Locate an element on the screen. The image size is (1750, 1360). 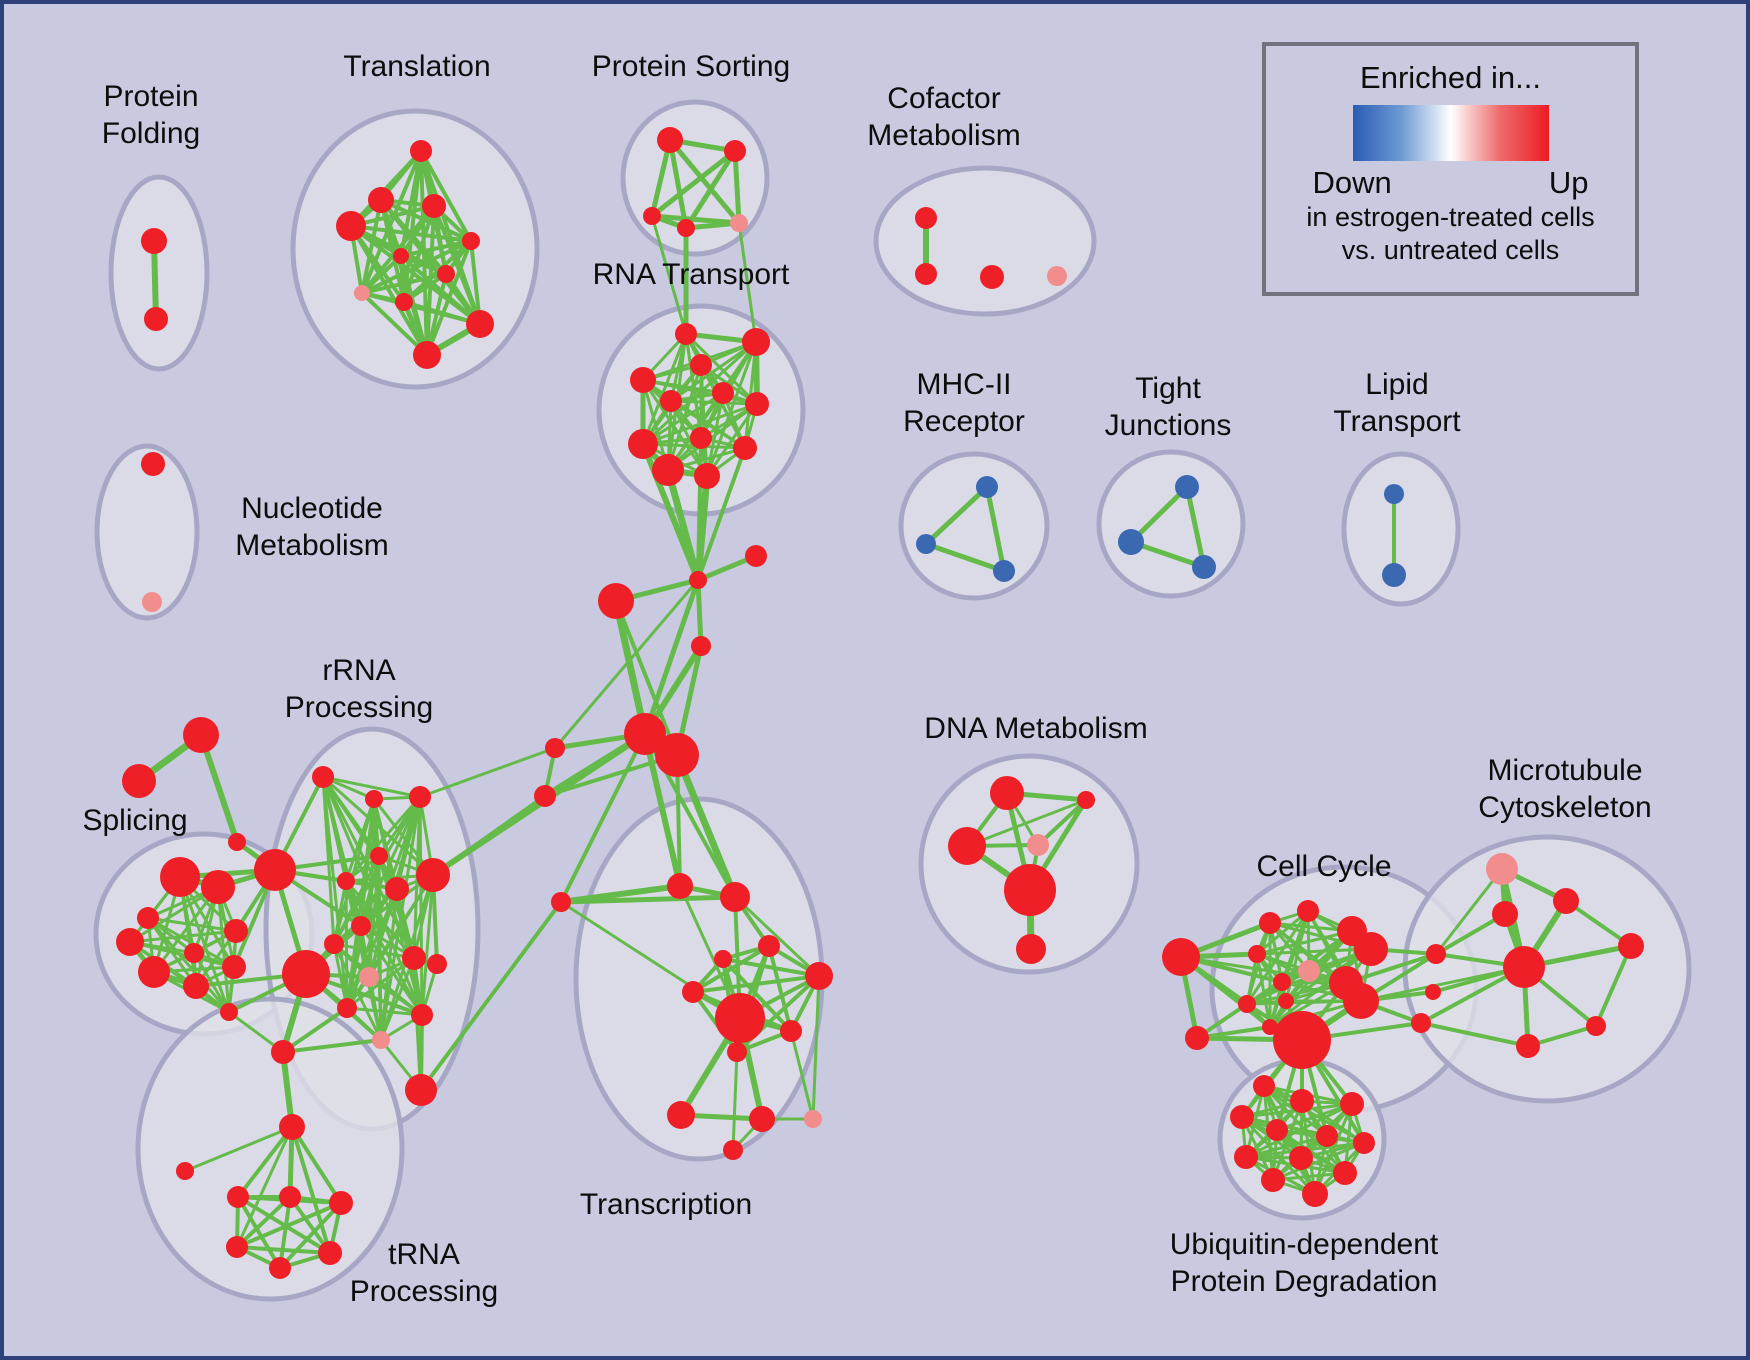
node-u5 is located at coordinates (330, 1253).